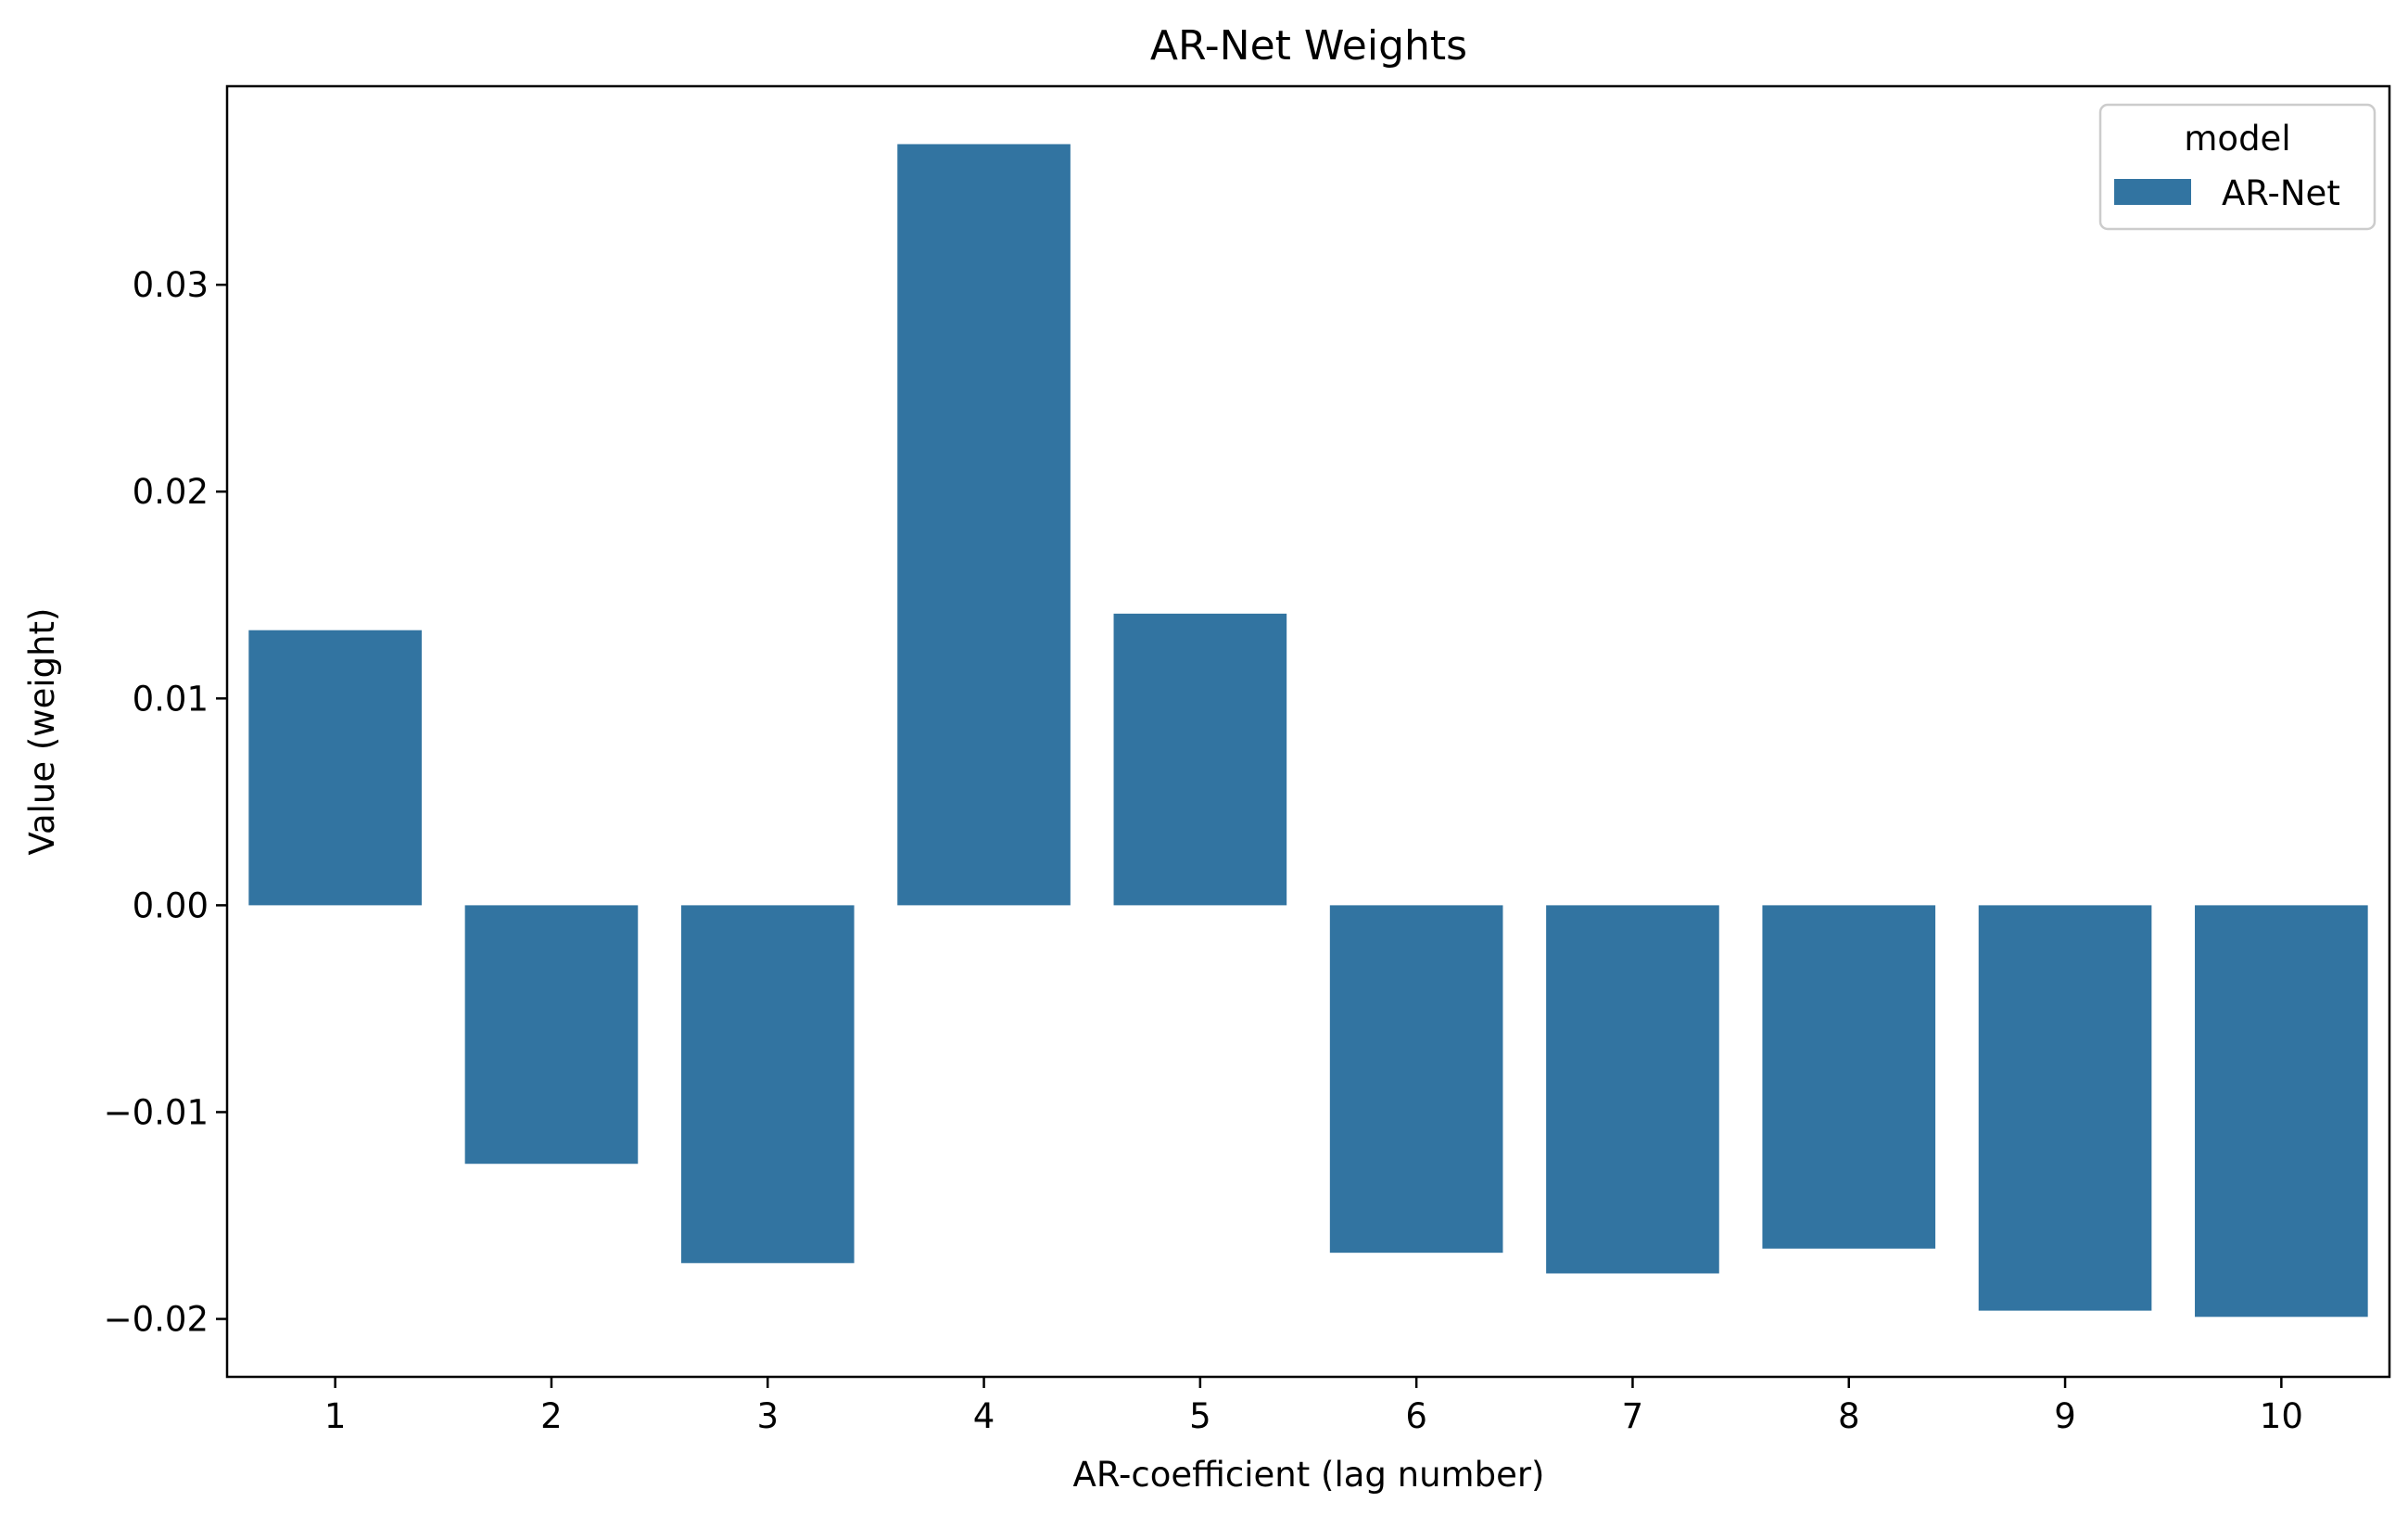  What do you see at coordinates (1633, 1416) in the screenshot?
I see `x-tick-label: 7` at bounding box center [1633, 1416].